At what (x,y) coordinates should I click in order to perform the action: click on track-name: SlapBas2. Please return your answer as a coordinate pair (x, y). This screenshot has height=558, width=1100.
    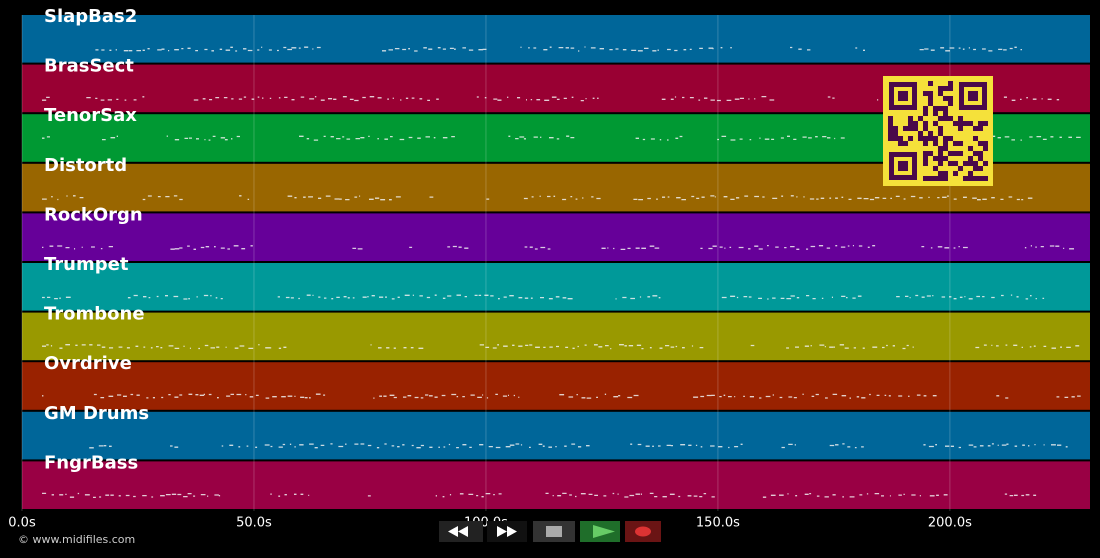
    Looking at the image, I should click on (90, 16).